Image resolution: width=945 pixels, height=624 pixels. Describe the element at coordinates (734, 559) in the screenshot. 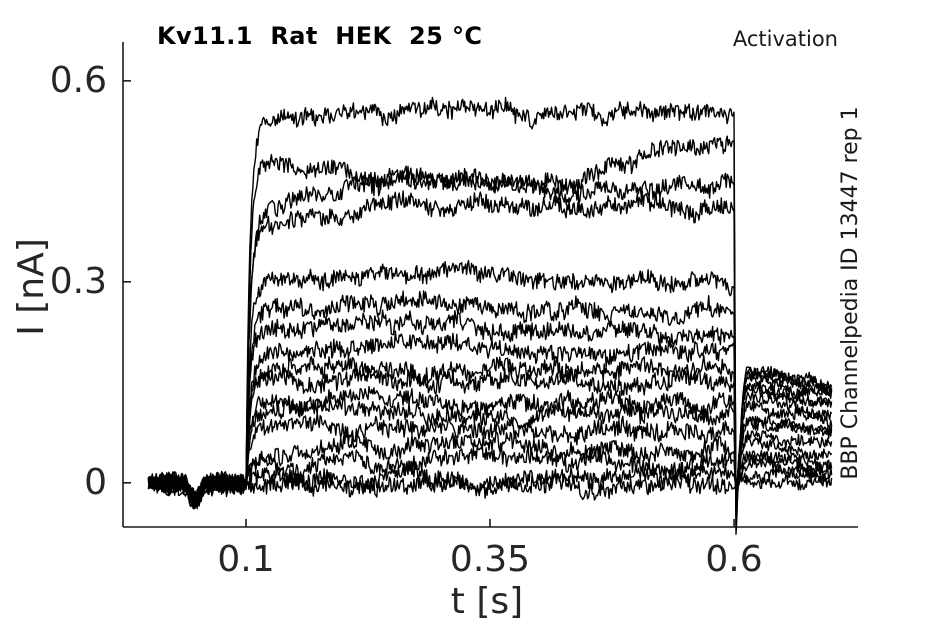

I see `x-tick-label: 0.6` at that location.